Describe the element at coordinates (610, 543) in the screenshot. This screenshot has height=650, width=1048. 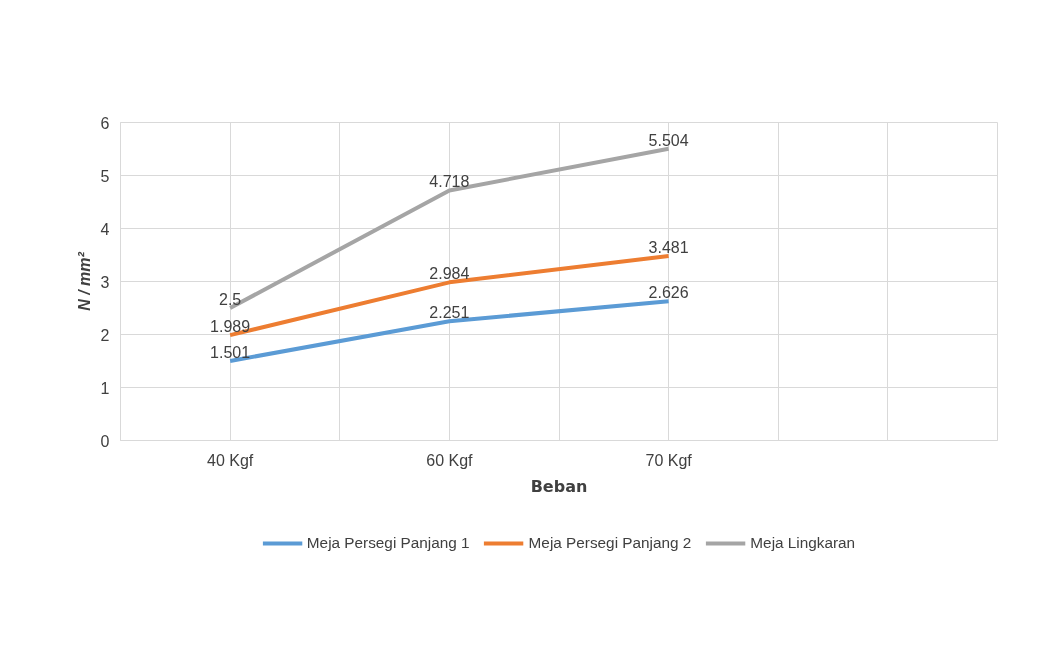
I see `legend-label: Meja Persegi Panjang 2` at that location.